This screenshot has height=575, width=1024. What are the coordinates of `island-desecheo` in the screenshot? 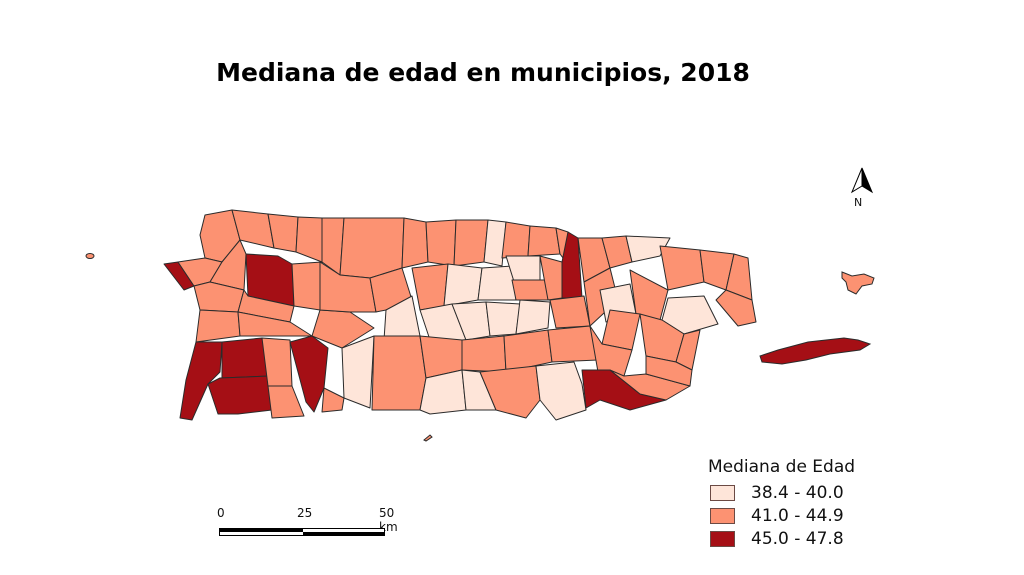 It's located at (90, 256).